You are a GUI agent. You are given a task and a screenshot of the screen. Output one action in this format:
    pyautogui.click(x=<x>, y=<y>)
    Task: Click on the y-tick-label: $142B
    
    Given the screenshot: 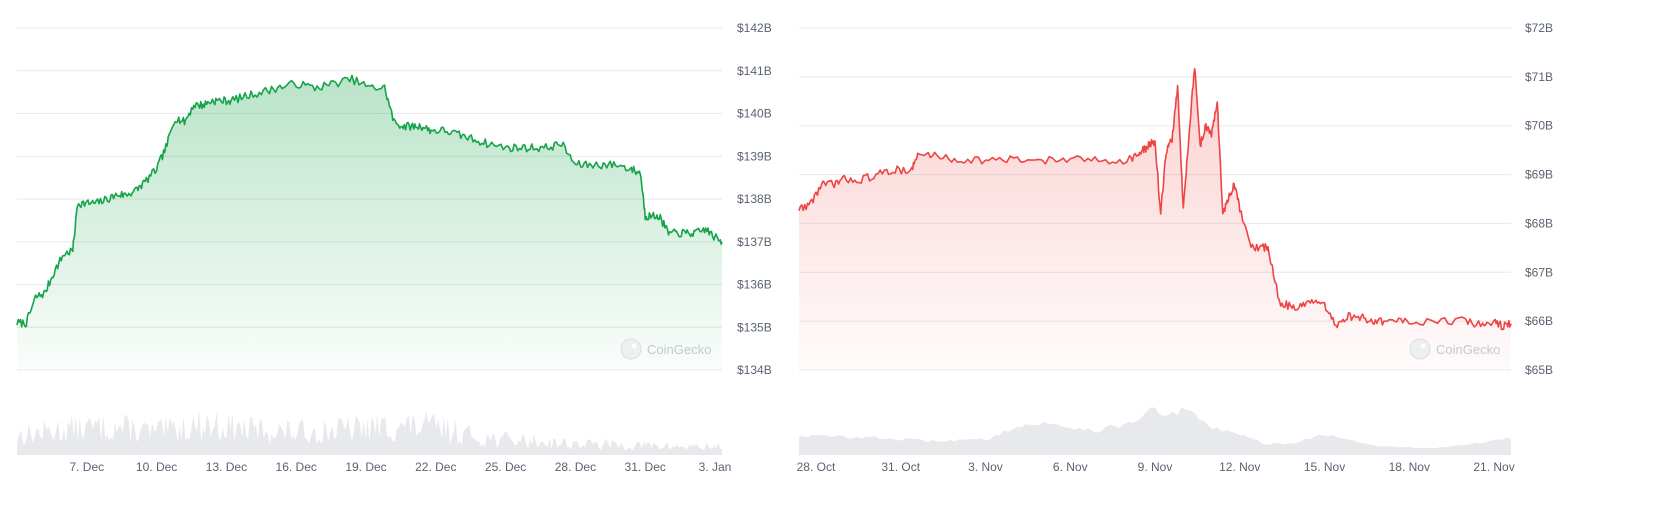 What is the action you would take?
    pyautogui.click(x=754, y=28)
    